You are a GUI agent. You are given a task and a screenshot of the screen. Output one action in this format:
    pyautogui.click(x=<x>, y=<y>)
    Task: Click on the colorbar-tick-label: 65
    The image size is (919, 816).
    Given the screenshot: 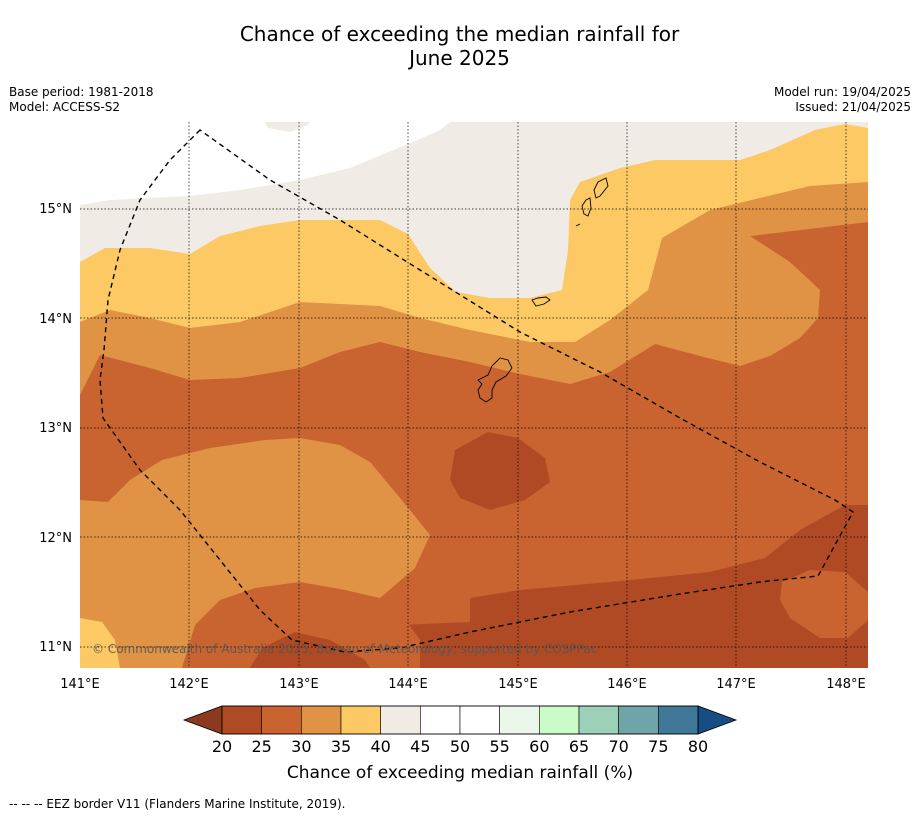 What is the action you would take?
    pyautogui.click(x=579, y=746)
    